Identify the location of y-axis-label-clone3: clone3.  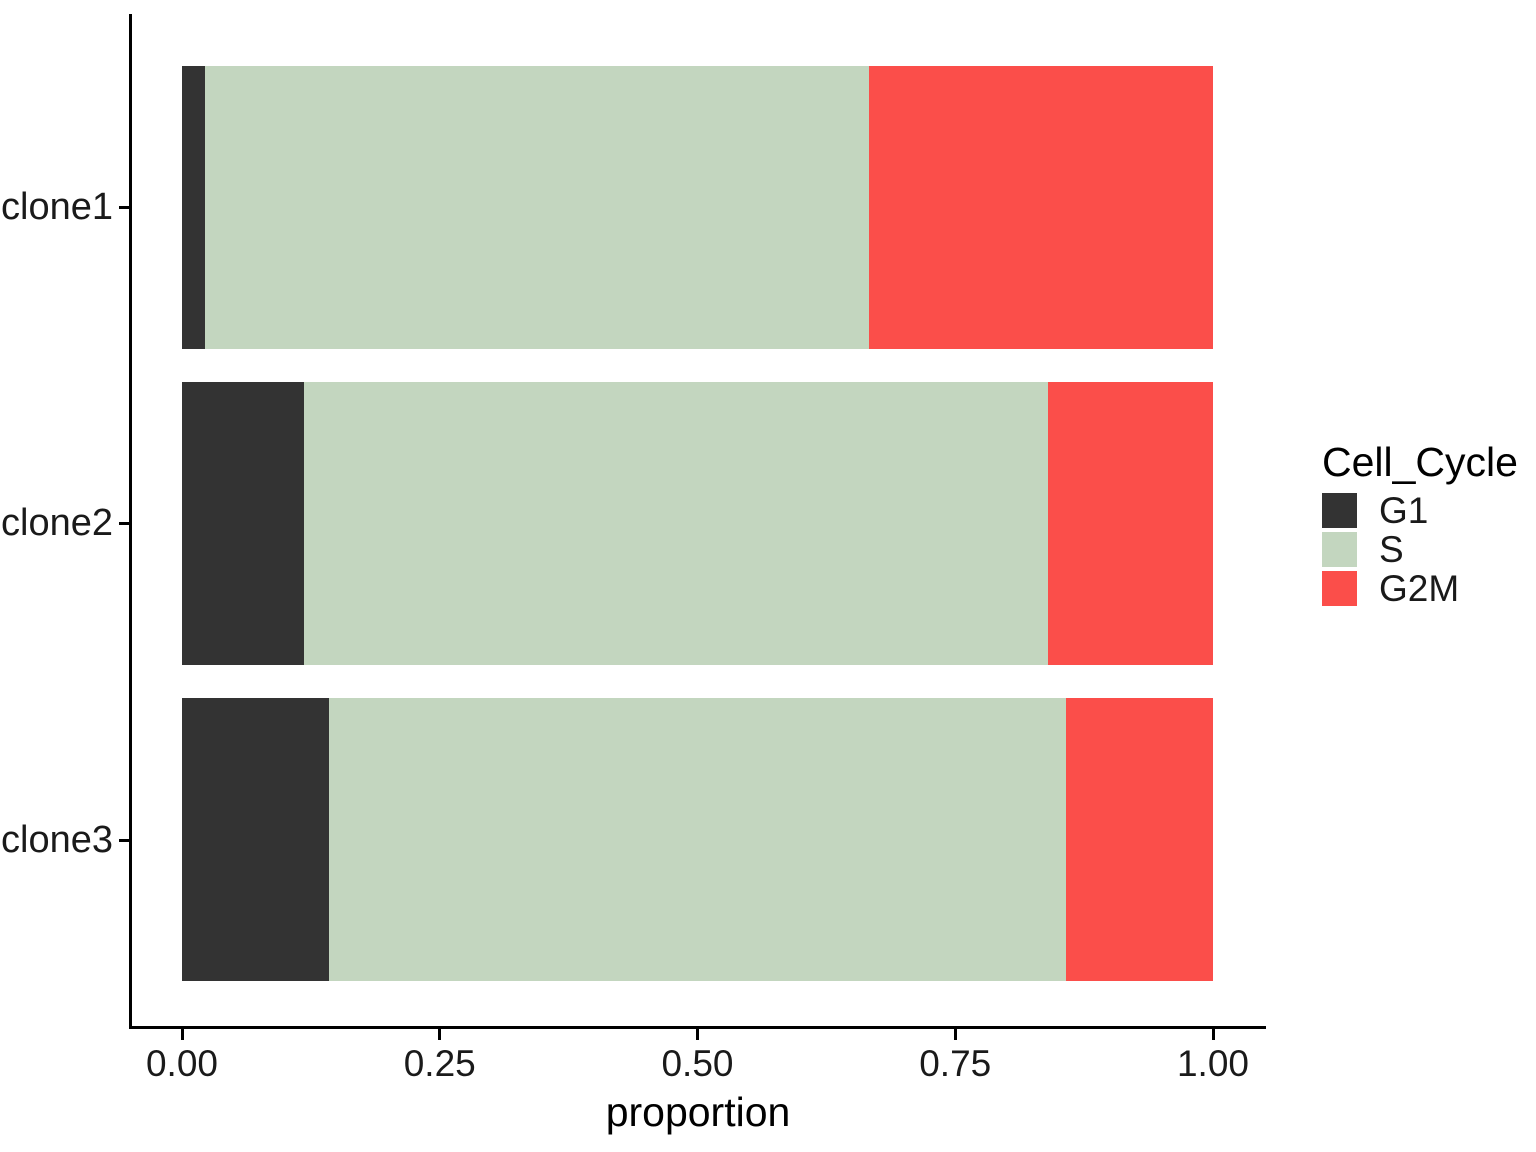
(57, 840).